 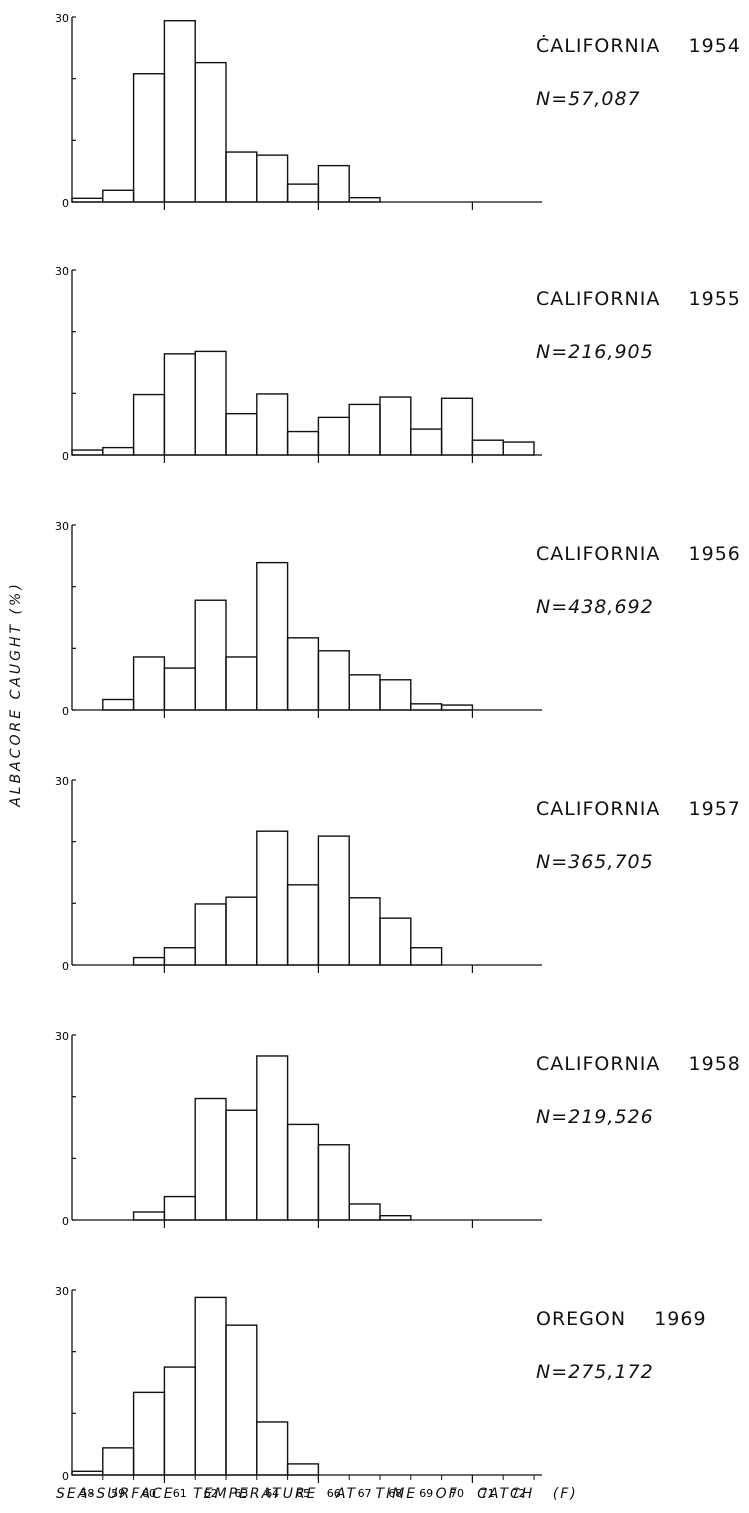 I want to click on x-tick-label: 60, so click(x=149, y=1493).